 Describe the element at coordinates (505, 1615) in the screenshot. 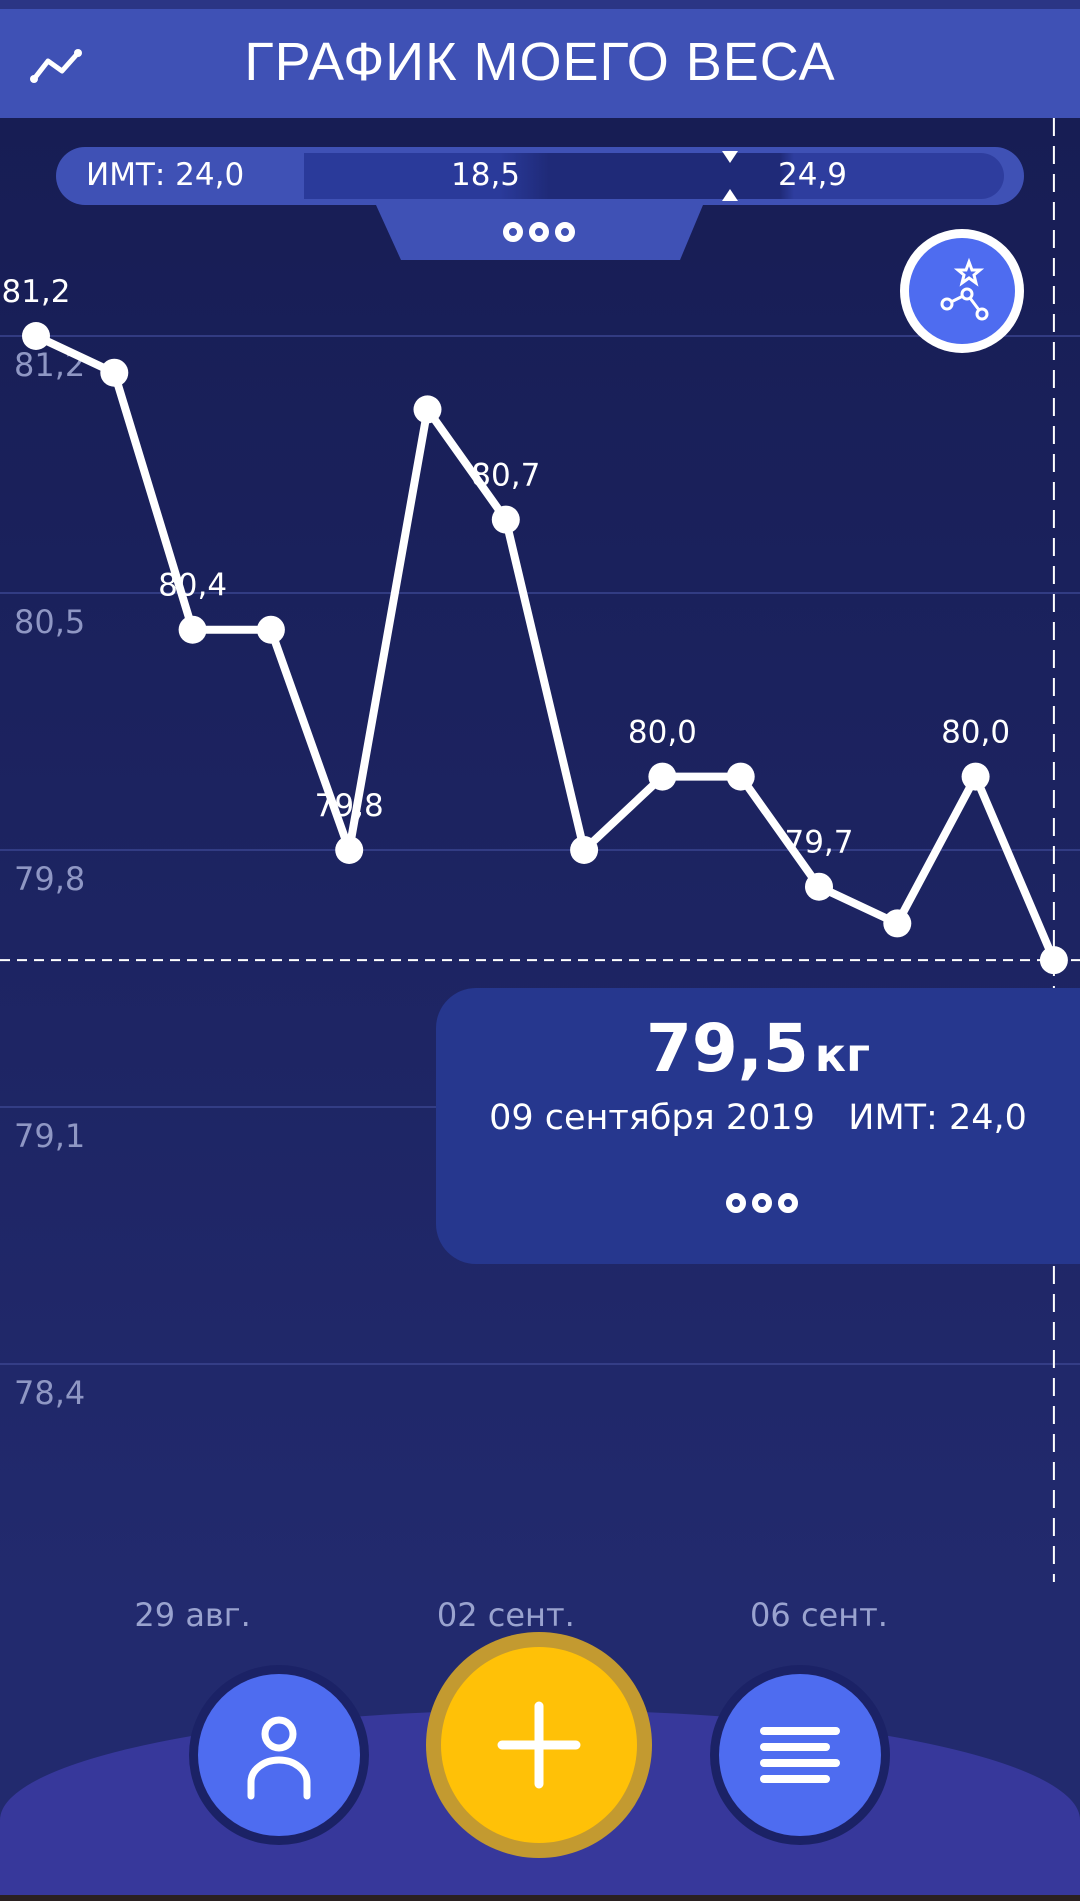

I see `x-tick-label: 02 сент.` at that location.